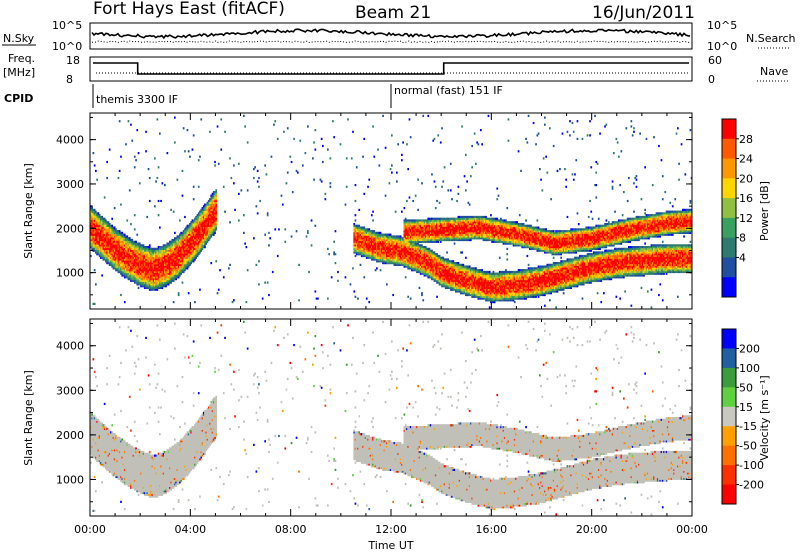 This screenshot has height=558, width=800. I want to click on noise-sky-label: N.Sky, so click(19, 38).